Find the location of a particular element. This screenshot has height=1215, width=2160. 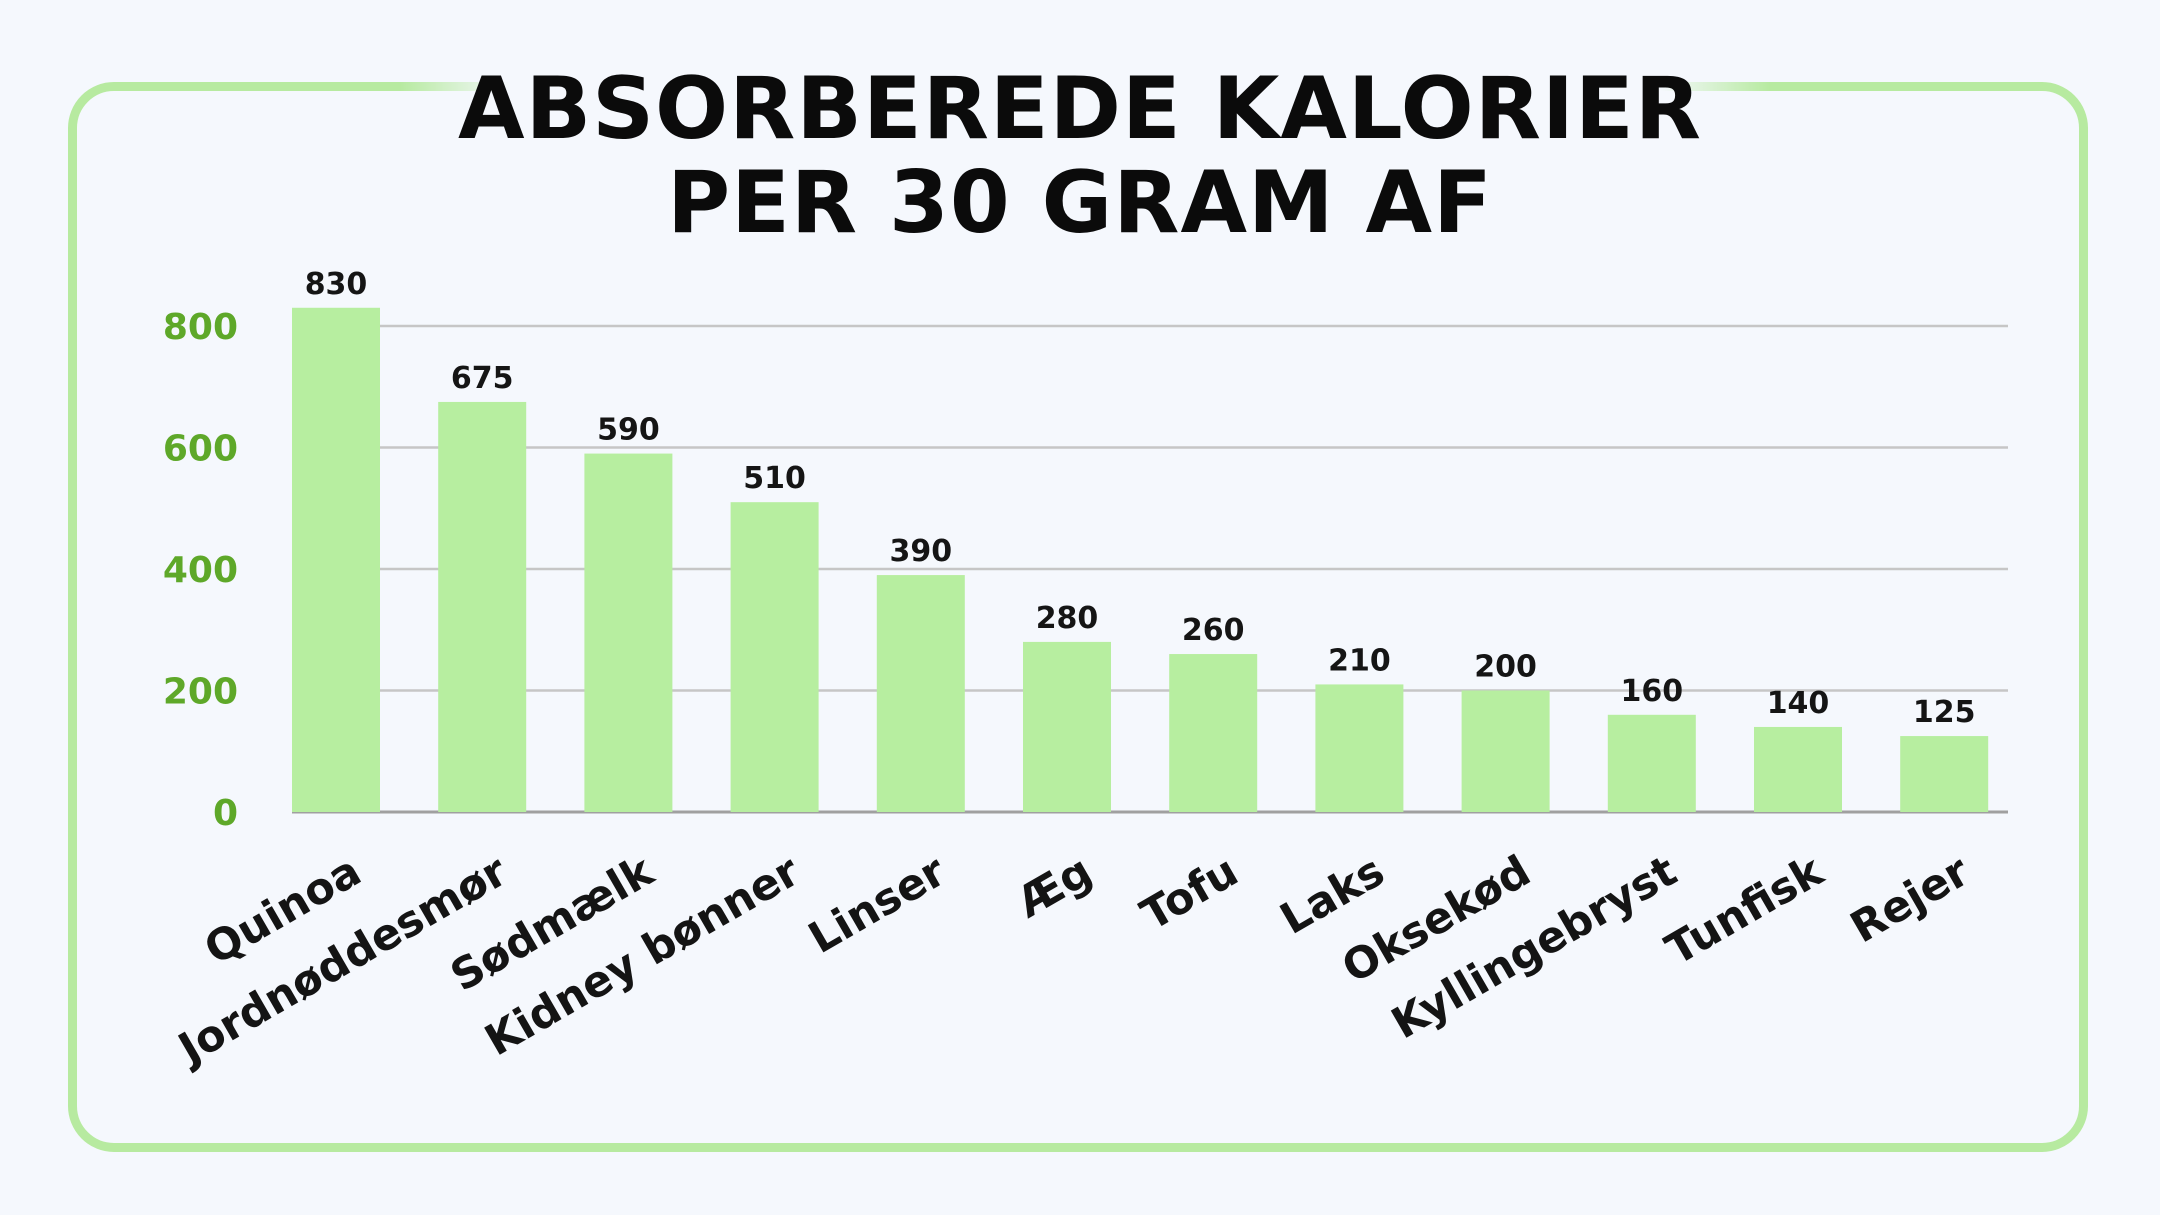

category-label: Rejer is located at coordinates (1910, 899).